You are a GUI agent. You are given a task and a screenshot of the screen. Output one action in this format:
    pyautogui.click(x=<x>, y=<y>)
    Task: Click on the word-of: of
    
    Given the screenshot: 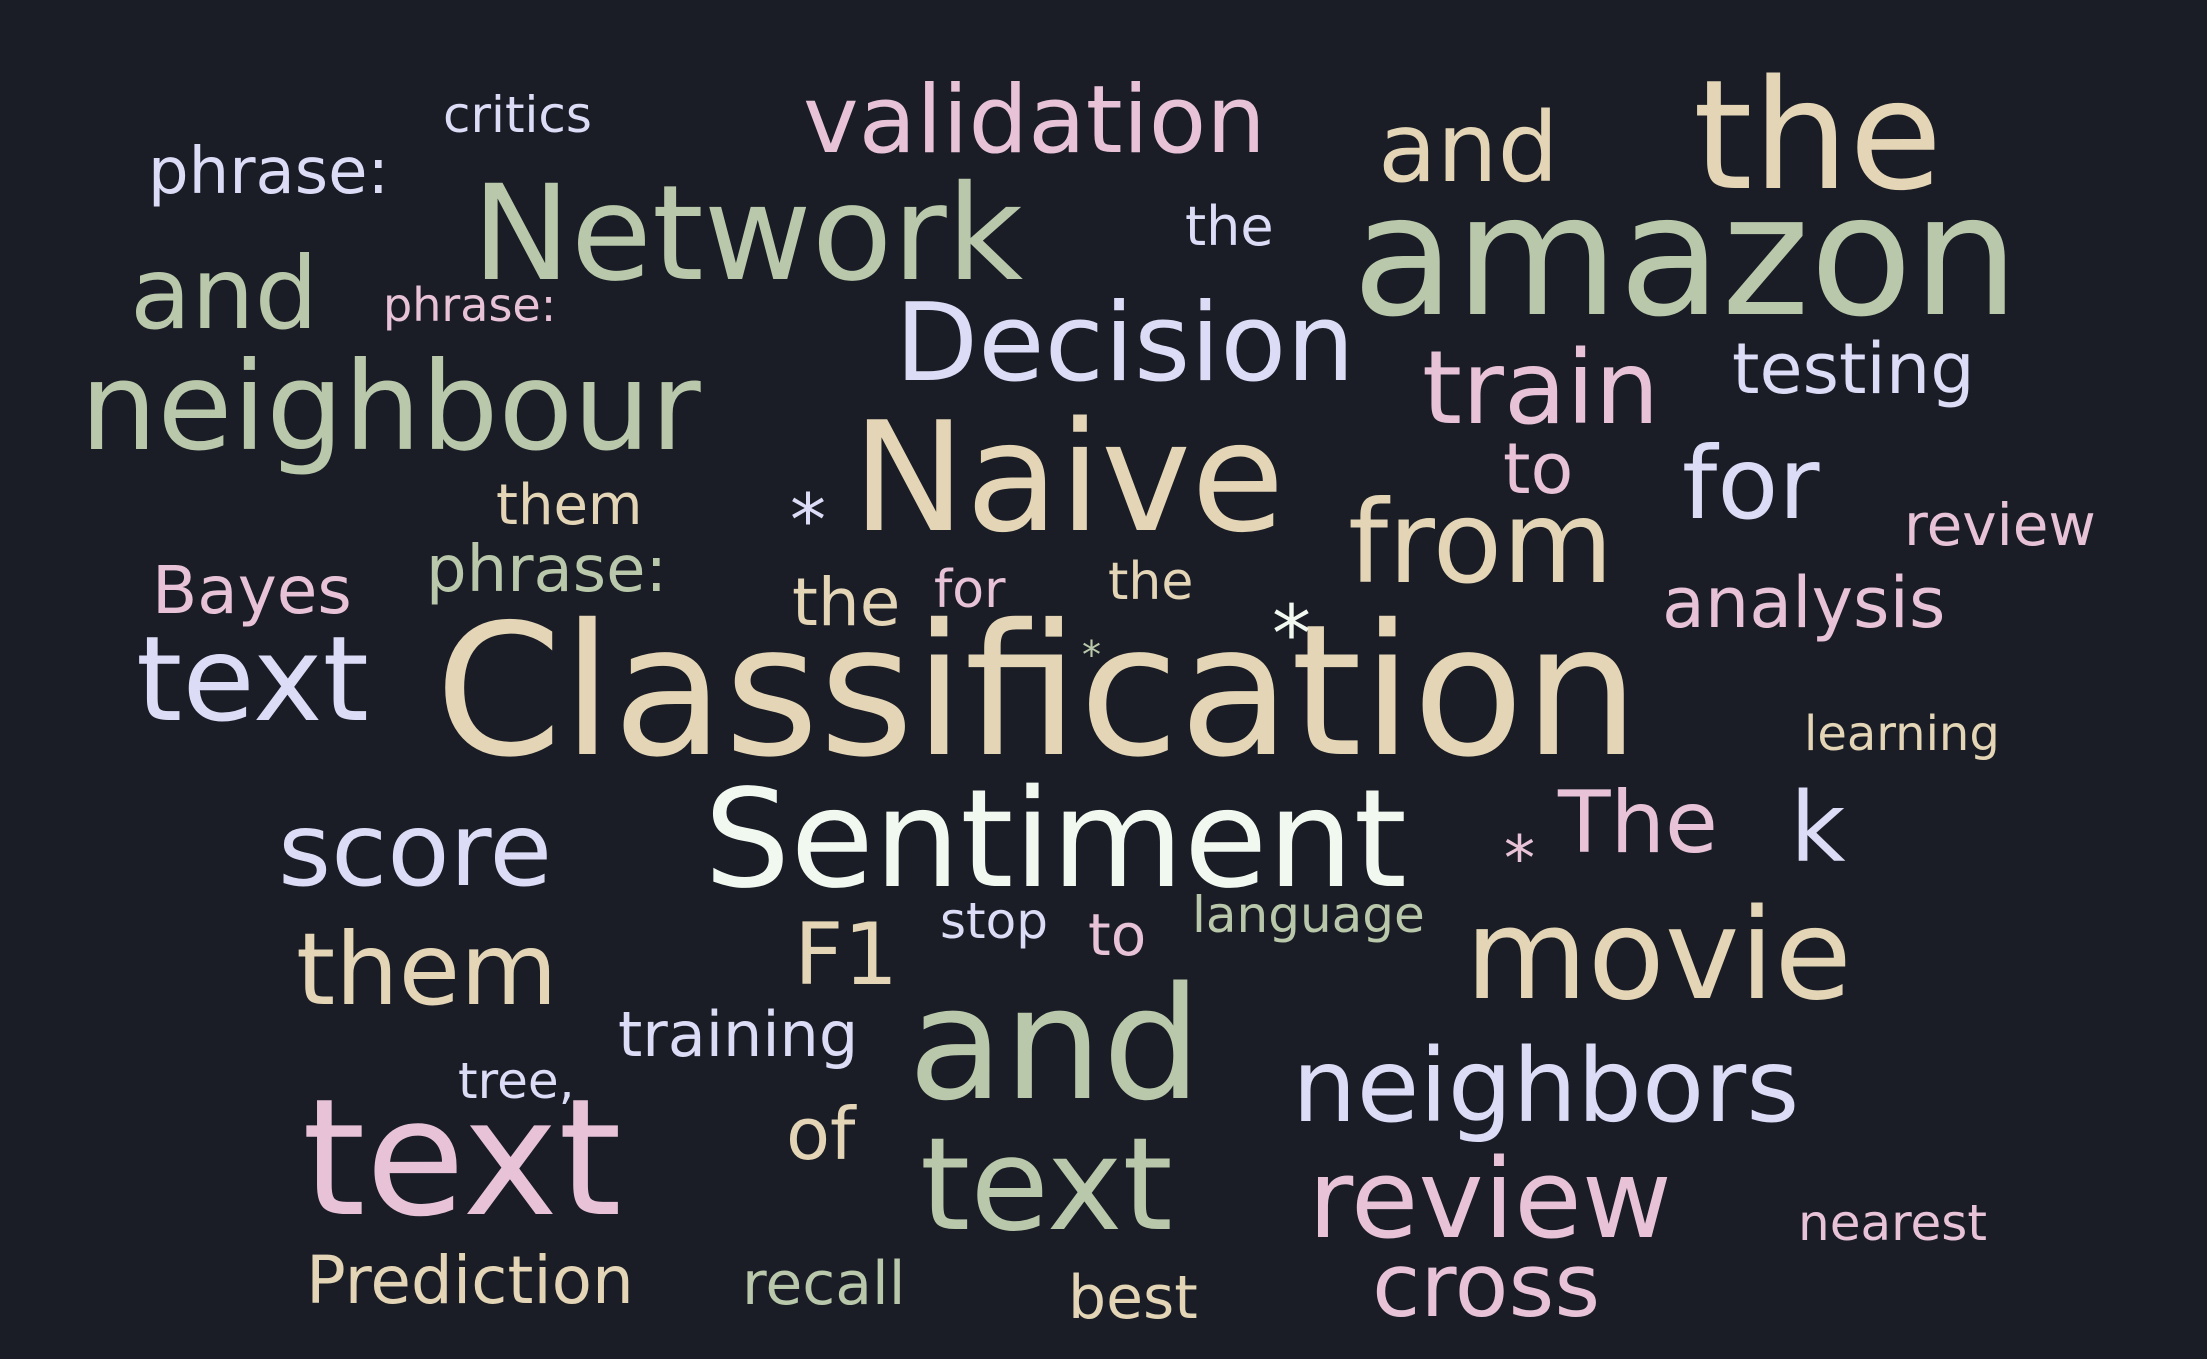 What is the action you would take?
    pyautogui.click(x=821, y=1134)
    